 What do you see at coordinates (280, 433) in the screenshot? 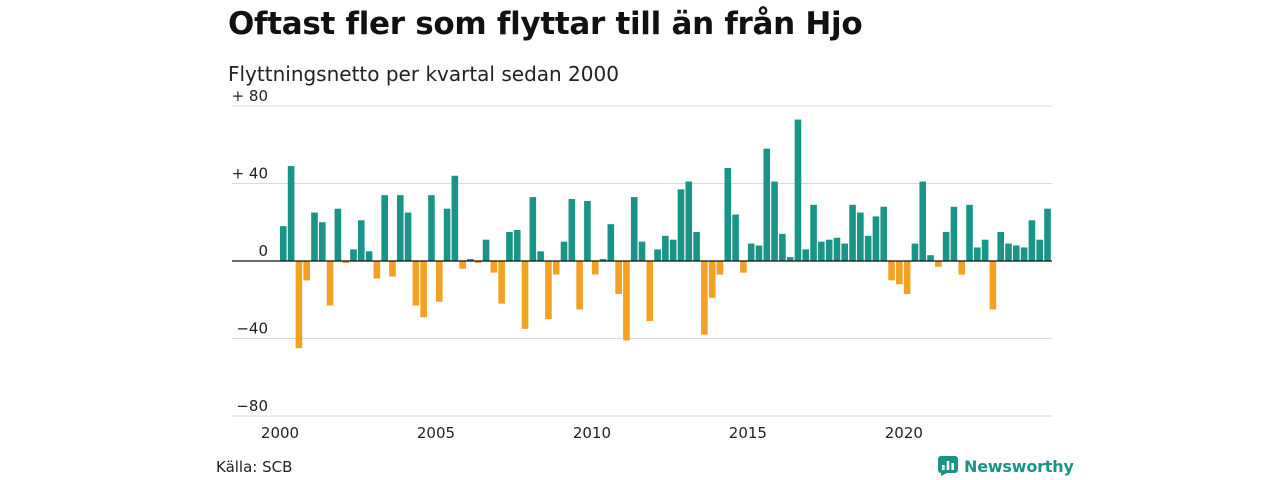
I see `x-tick-label: 2000` at bounding box center [280, 433].